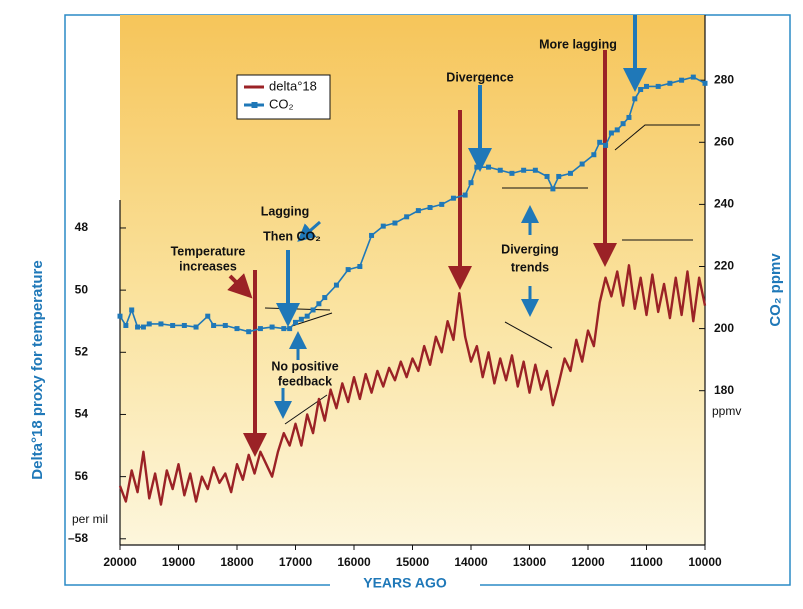 The image size is (803, 609). What do you see at coordinates (82, 414) in the screenshot?
I see `y-tick-label: 54` at bounding box center [82, 414].